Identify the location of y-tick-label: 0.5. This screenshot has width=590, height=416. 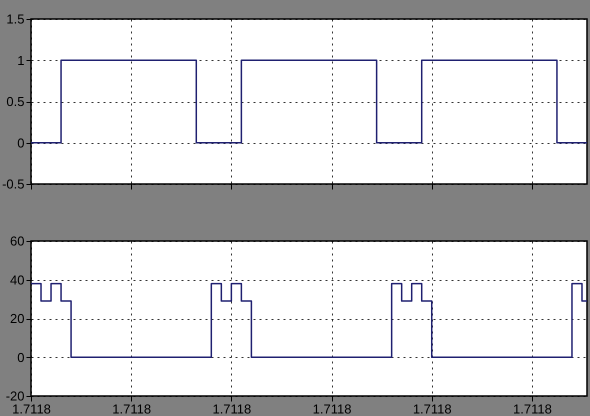
(15, 101).